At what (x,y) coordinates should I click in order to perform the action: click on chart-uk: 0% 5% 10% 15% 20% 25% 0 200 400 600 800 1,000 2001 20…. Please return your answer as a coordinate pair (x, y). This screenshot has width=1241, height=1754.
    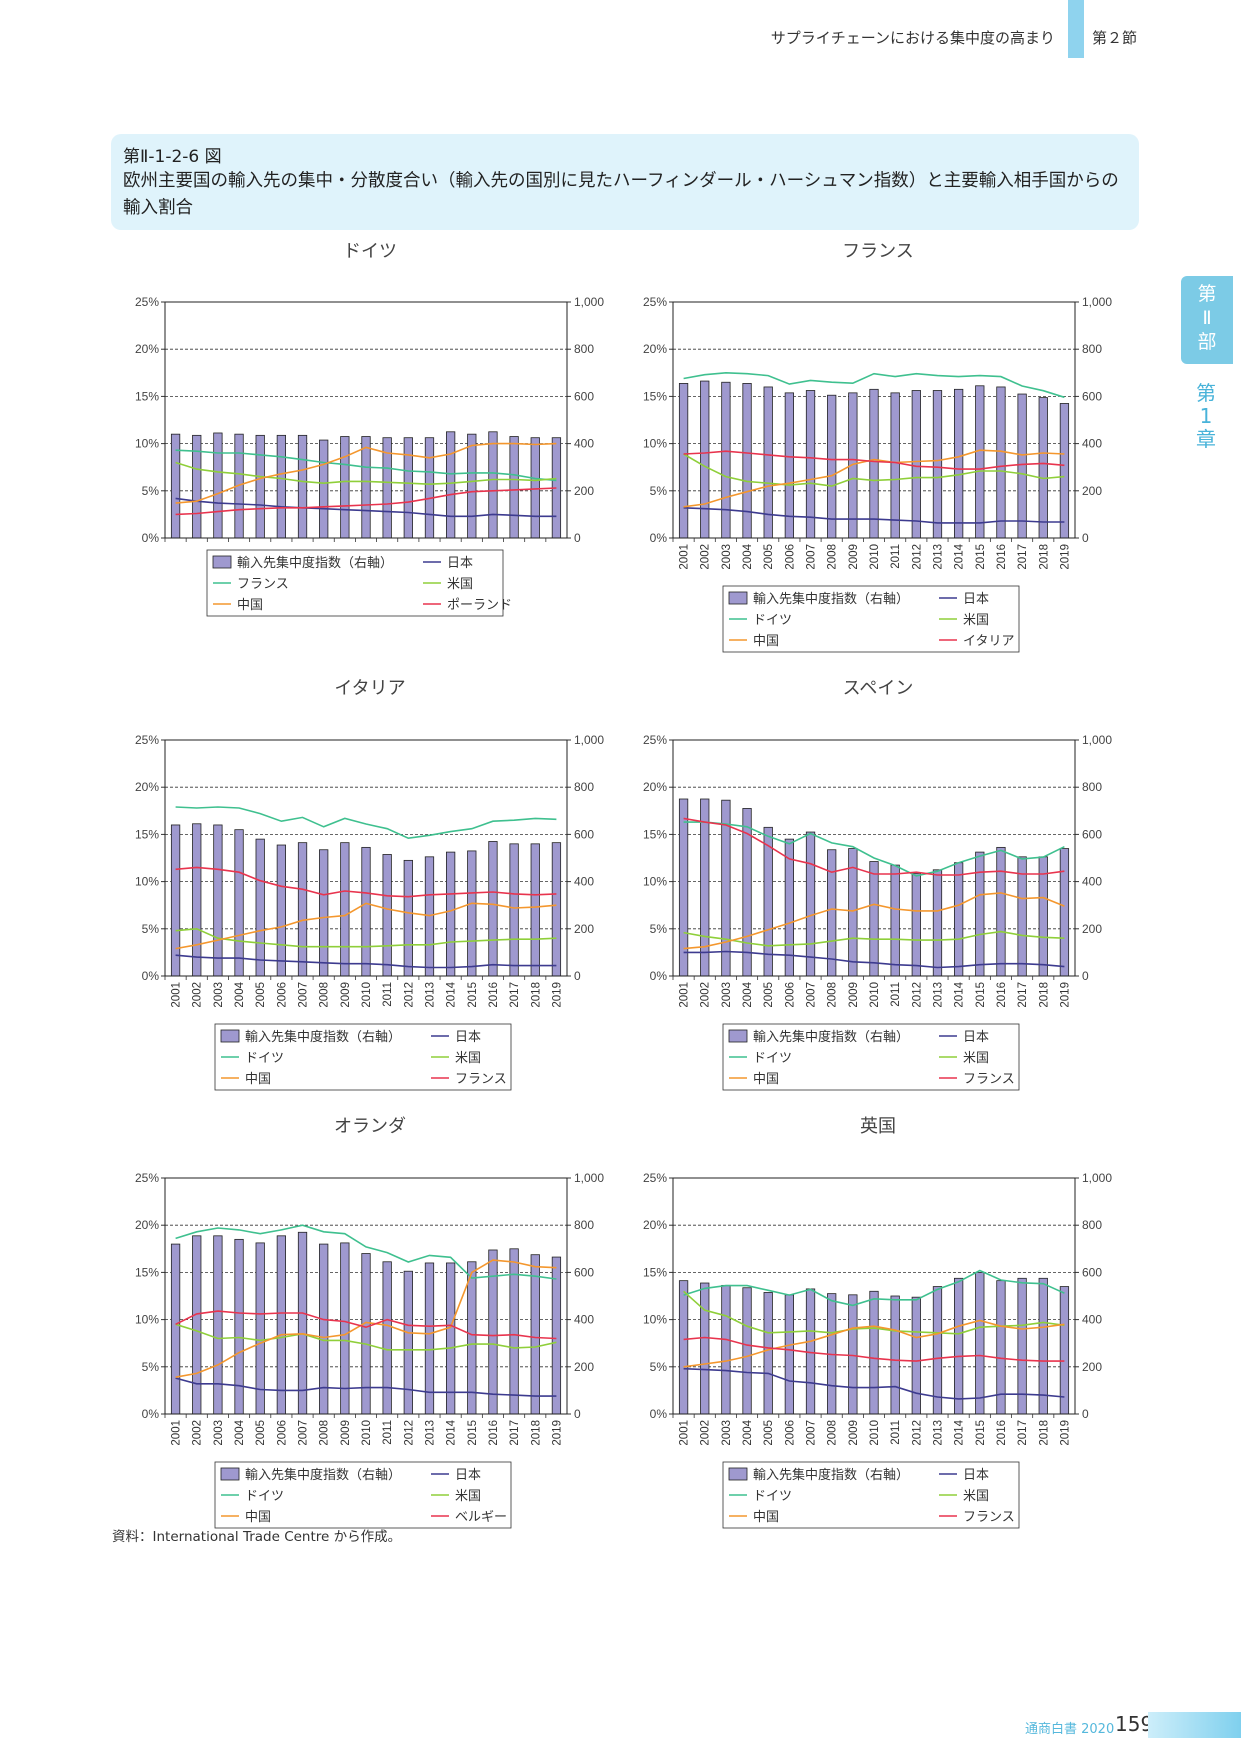
    Looking at the image, I should click on (877, 1350).